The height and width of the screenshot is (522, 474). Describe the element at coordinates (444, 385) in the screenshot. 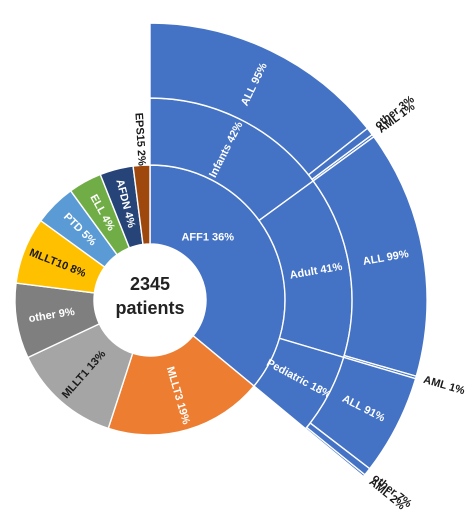

I see `outer-label-adult-aml: AML 1%` at that location.